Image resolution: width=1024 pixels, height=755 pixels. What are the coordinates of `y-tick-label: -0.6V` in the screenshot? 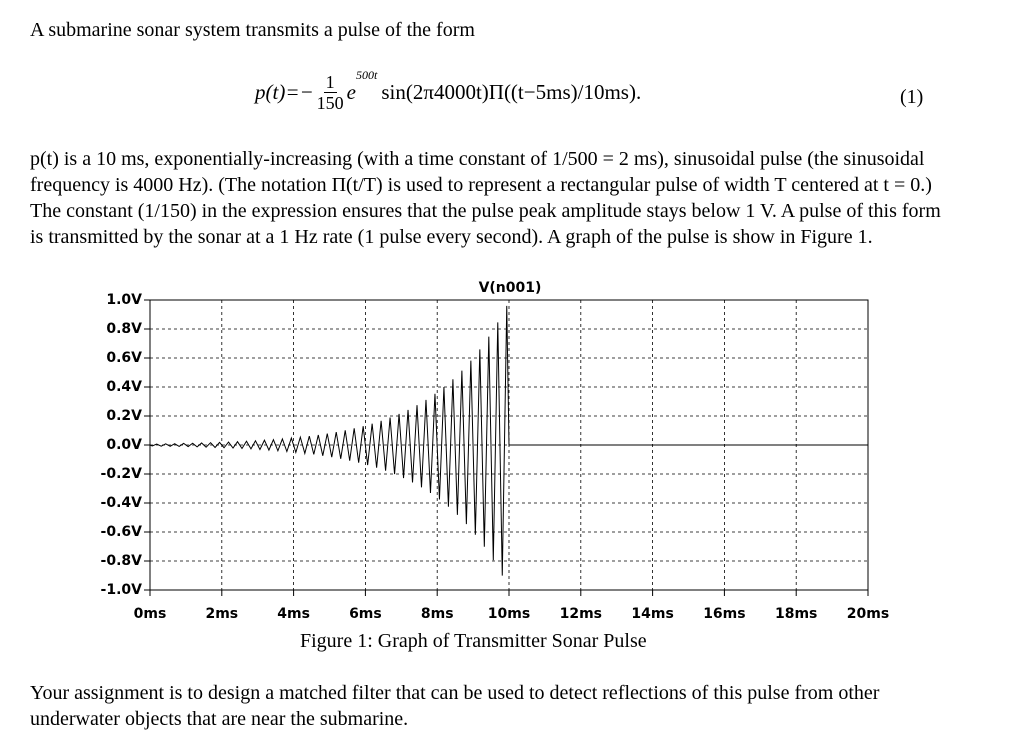 It's located at (122, 532).